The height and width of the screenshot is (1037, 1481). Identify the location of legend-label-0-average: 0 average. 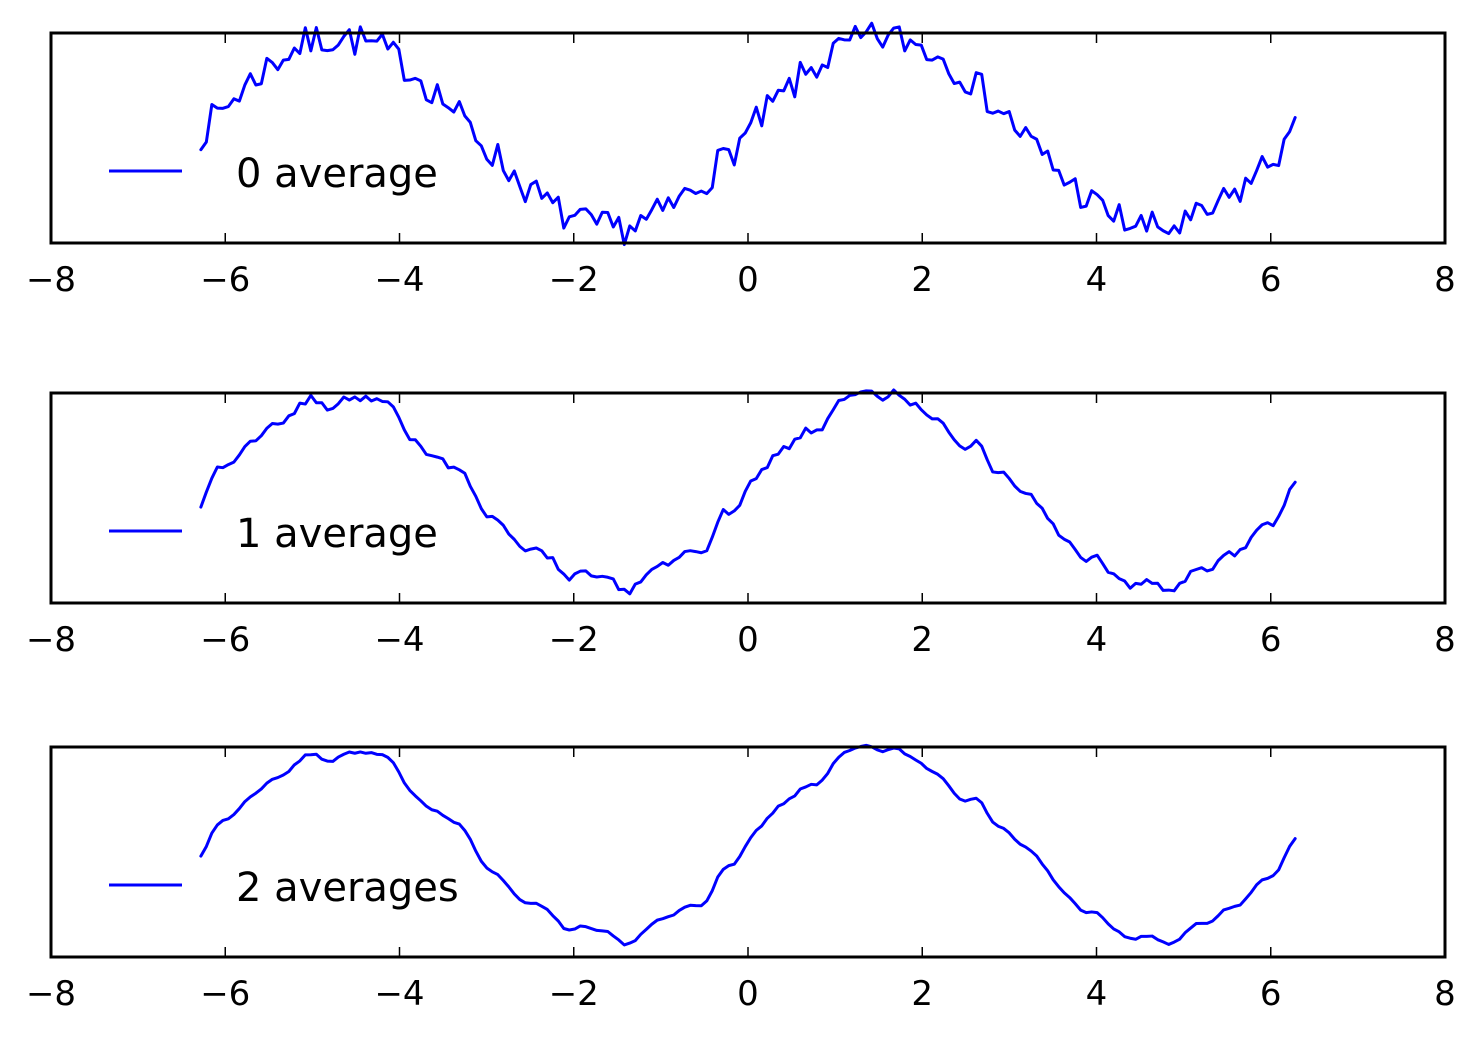
(337, 174).